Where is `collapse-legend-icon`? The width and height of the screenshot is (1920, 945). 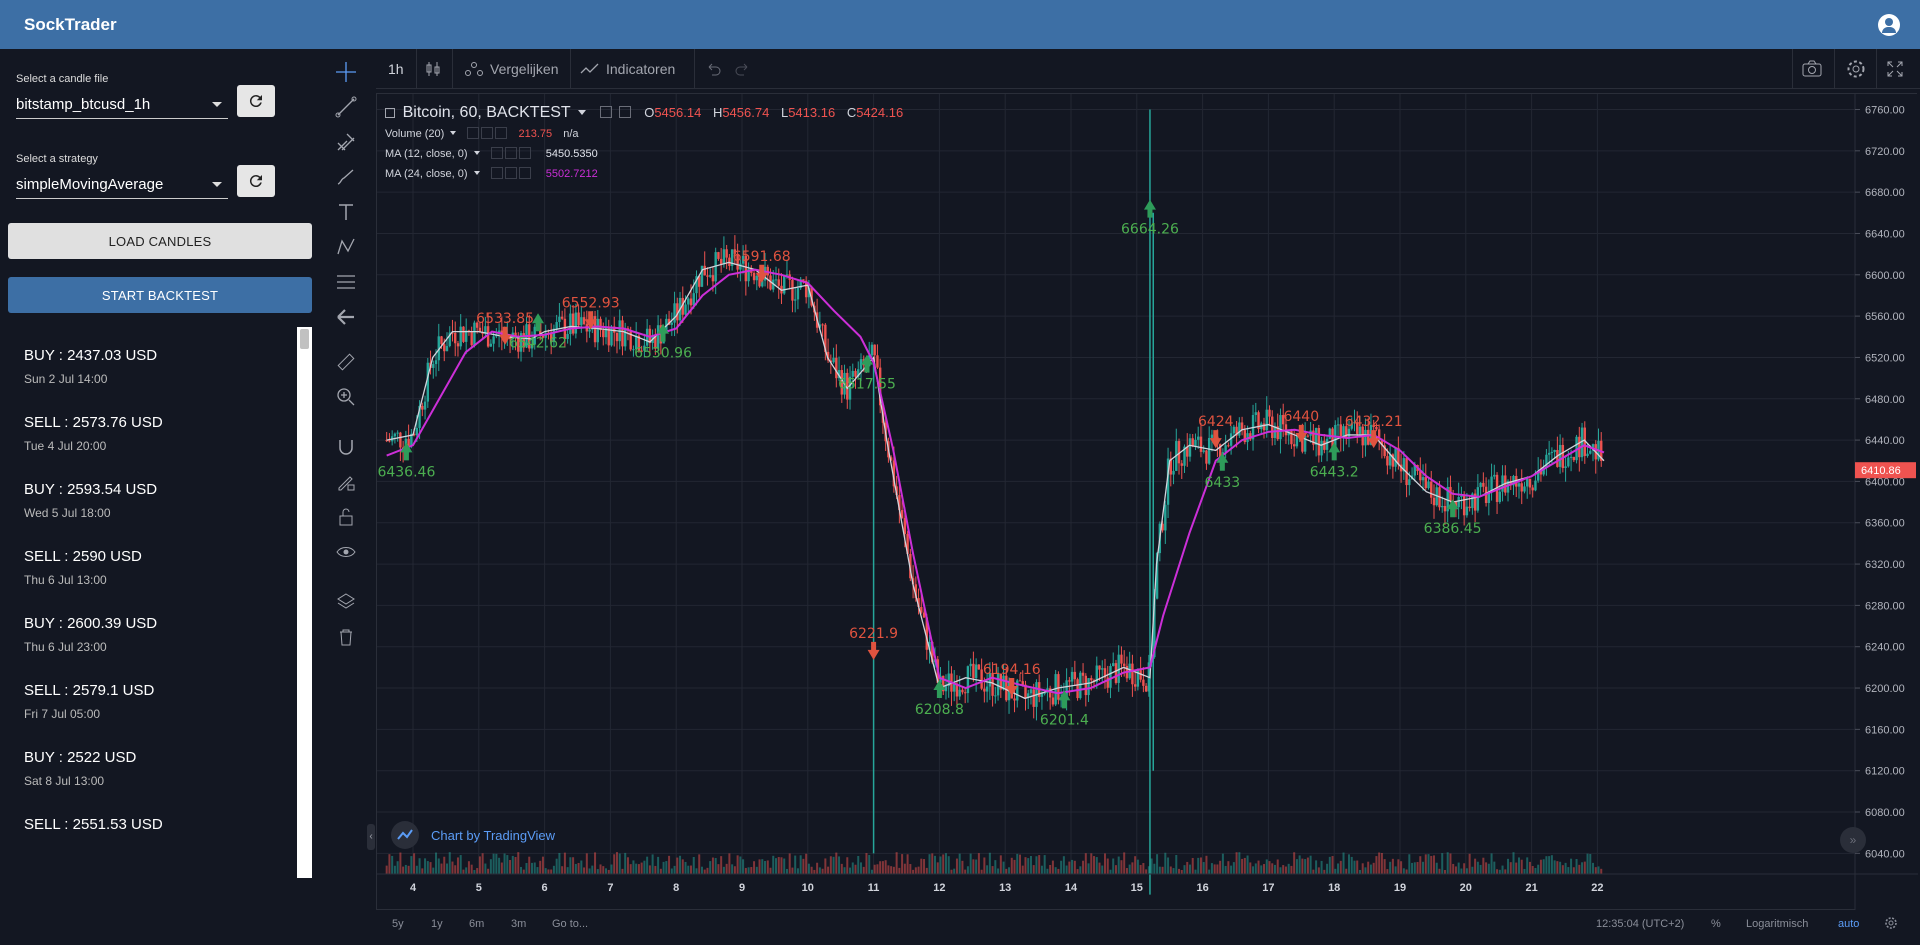
collapse-legend-icon is located at coordinates (390, 113).